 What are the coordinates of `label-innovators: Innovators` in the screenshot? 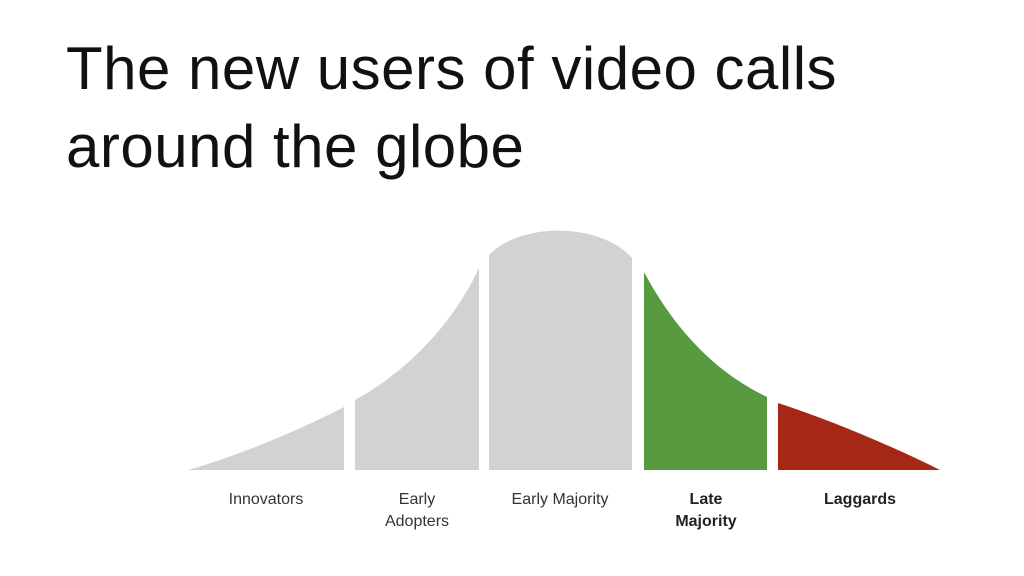 It's located at (266, 500).